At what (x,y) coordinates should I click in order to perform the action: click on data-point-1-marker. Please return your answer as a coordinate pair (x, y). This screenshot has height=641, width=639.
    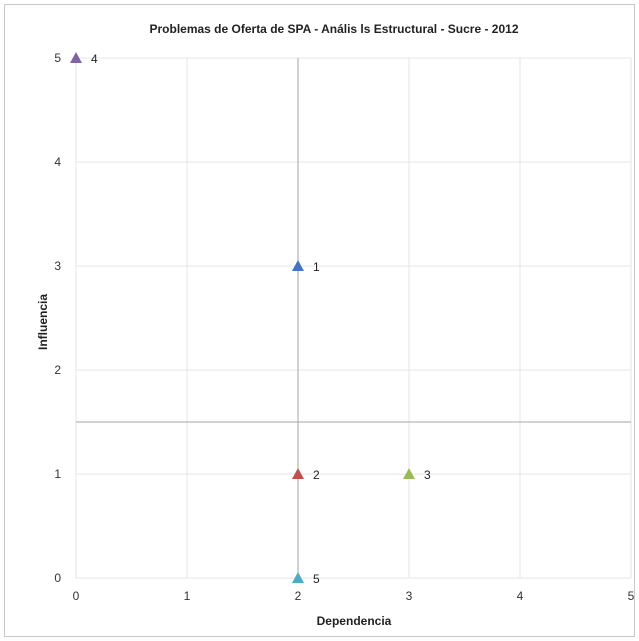
    Looking at the image, I should click on (298, 265).